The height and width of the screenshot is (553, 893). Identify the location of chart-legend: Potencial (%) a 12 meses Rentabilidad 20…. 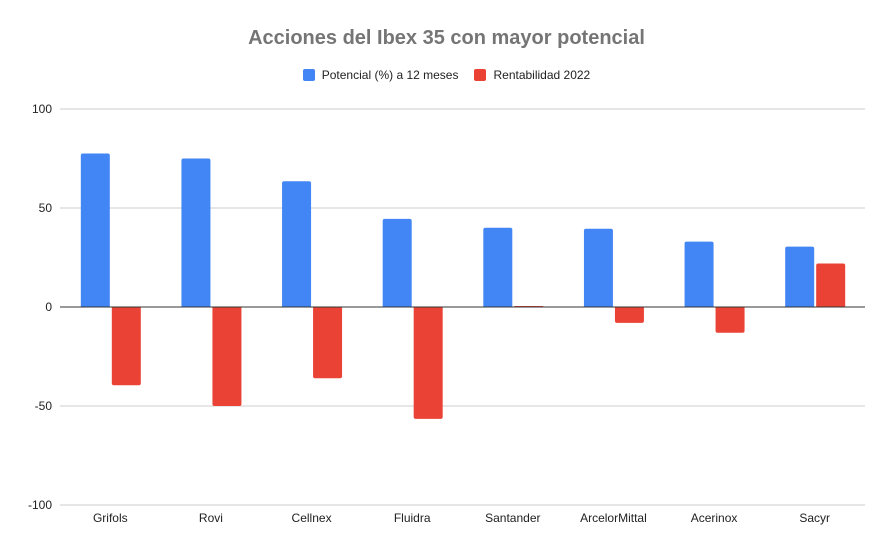
(446, 75).